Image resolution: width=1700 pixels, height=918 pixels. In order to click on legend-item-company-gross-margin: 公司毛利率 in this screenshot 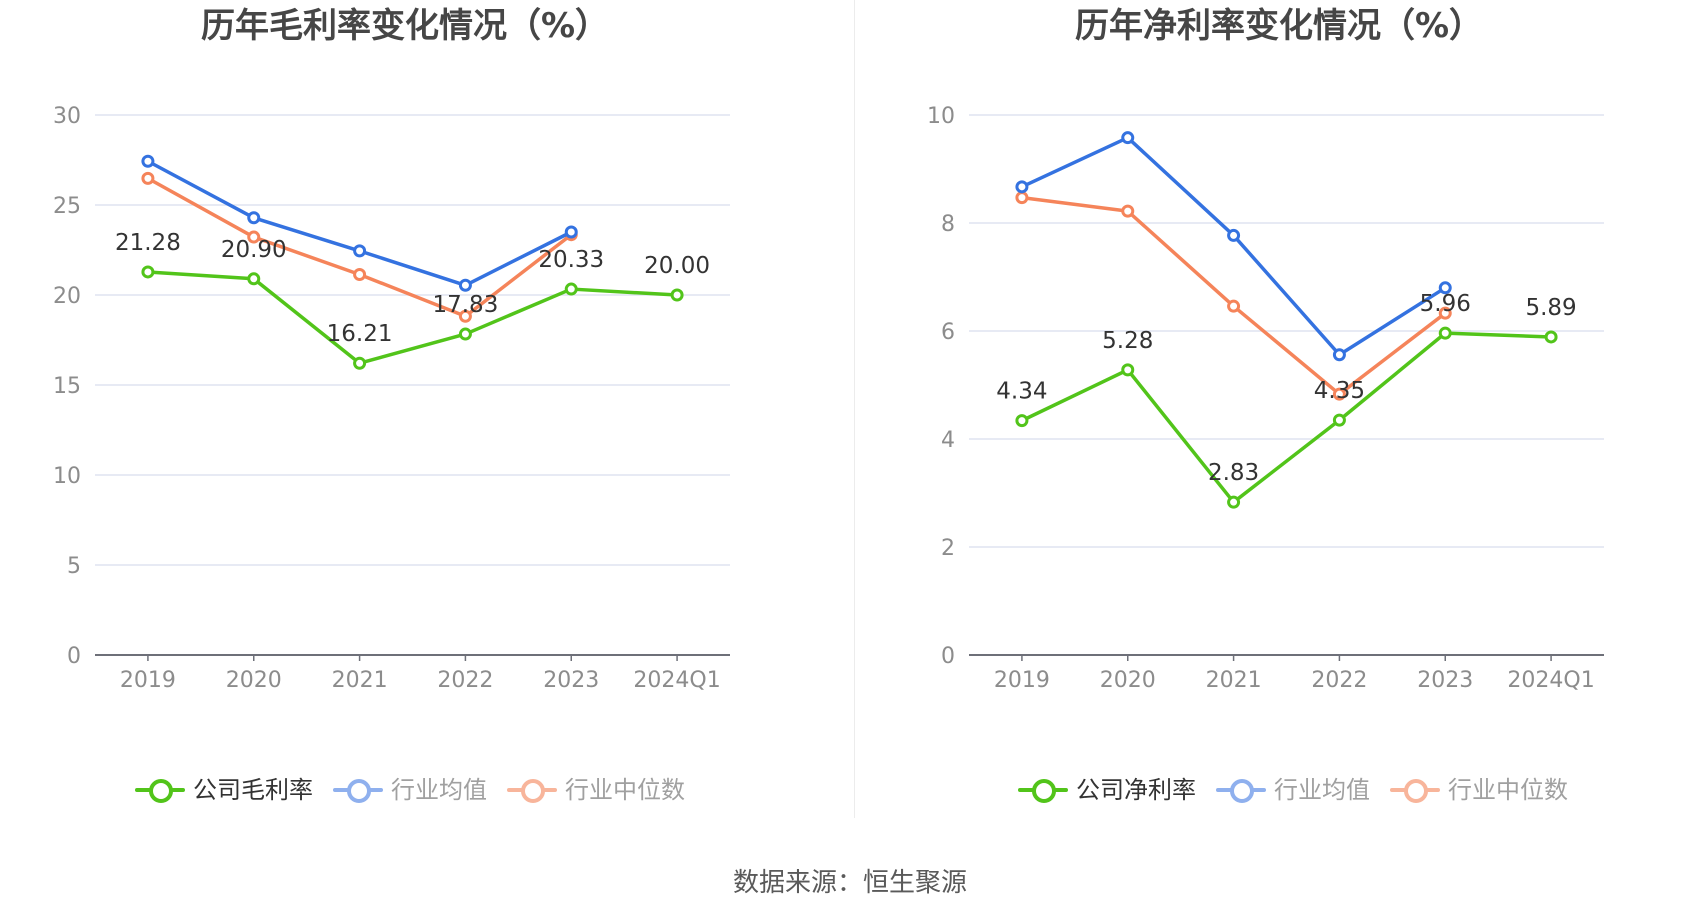, I will do `click(224, 790)`.